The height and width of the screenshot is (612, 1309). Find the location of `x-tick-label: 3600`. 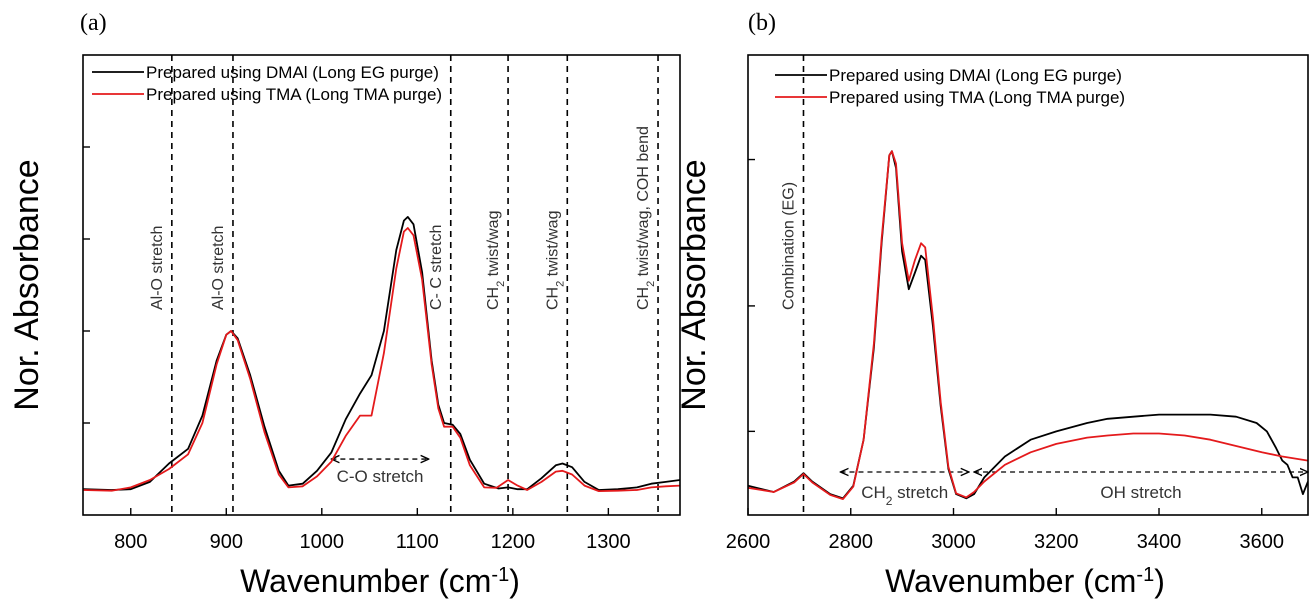

x-tick-label: 3600 is located at coordinates (1262, 542).